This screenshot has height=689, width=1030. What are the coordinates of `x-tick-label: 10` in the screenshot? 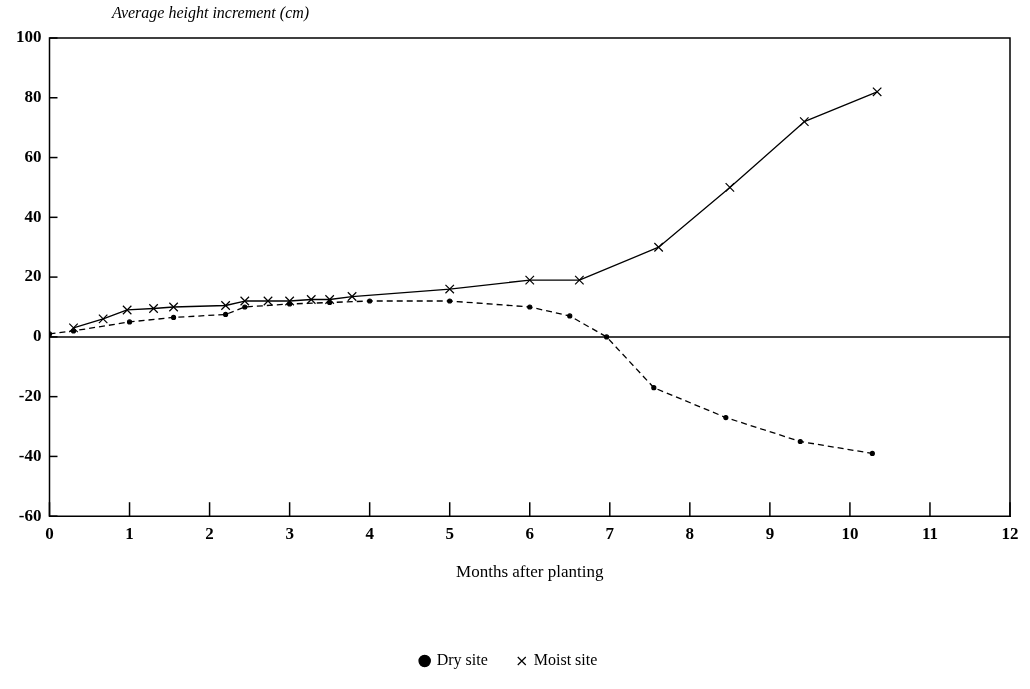 It's located at (850, 533).